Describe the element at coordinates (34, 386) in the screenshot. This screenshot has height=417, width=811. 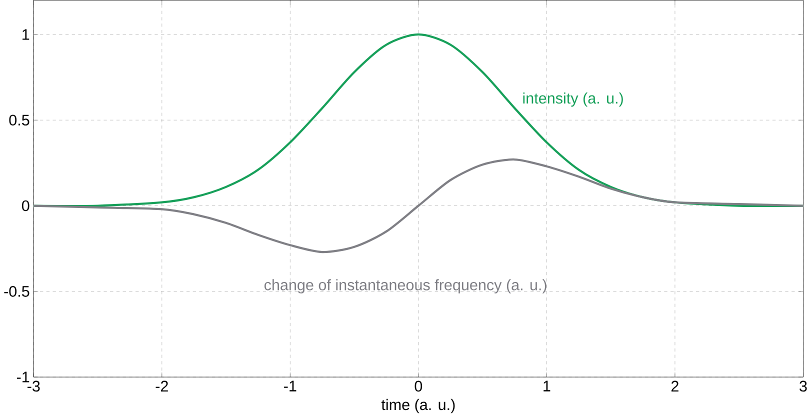
I see `x-tick-label: -3` at that location.